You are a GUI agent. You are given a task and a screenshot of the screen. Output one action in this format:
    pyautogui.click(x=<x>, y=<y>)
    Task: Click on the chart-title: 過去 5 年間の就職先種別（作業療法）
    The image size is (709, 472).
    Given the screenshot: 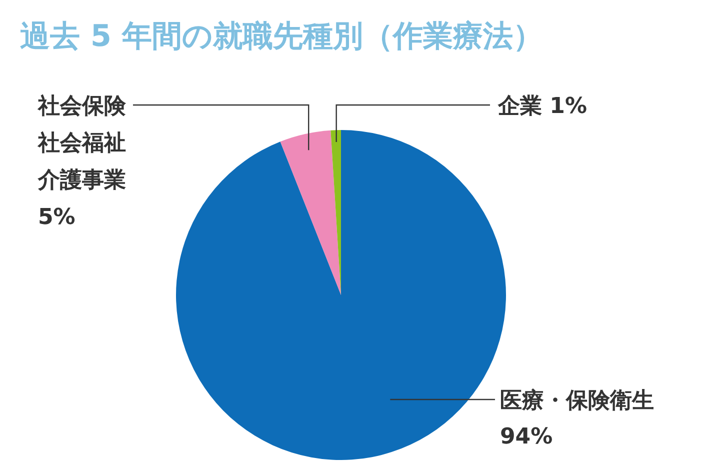 What is the action you would take?
    pyautogui.click(x=281, y=36)
    